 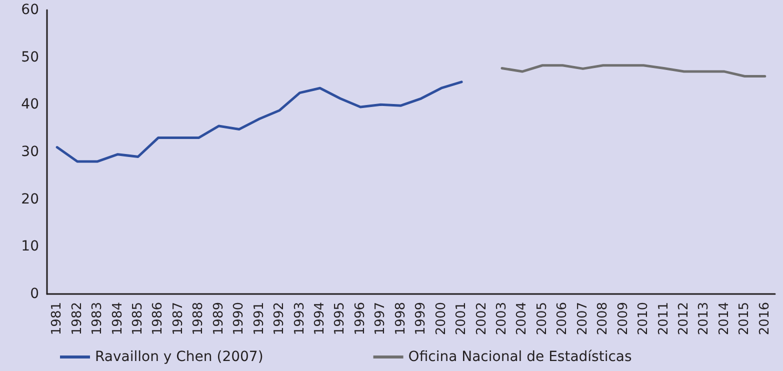 I want to click on y-tick-label: 10, so click(x=30, y=246).